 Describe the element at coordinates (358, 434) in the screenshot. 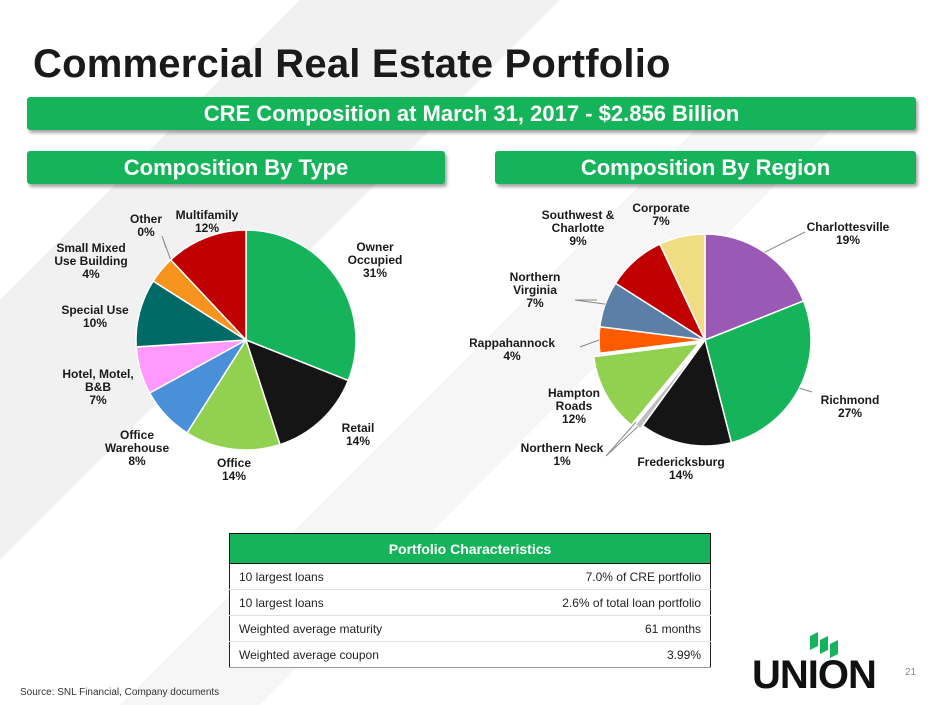

I see `slice-label-retail: Retail 14%` at that location.